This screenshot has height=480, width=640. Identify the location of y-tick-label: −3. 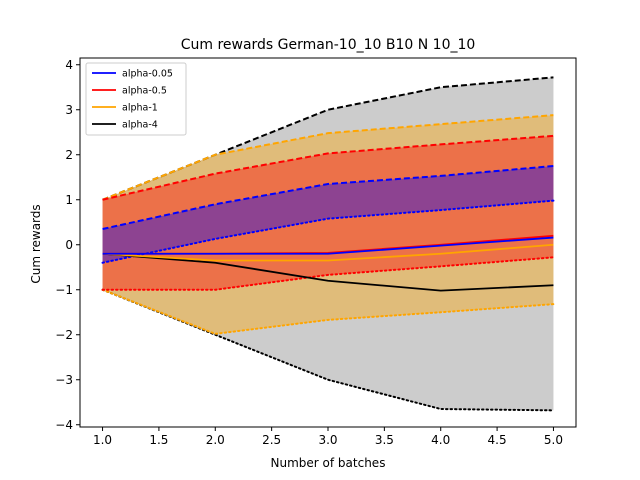
(64, 380).